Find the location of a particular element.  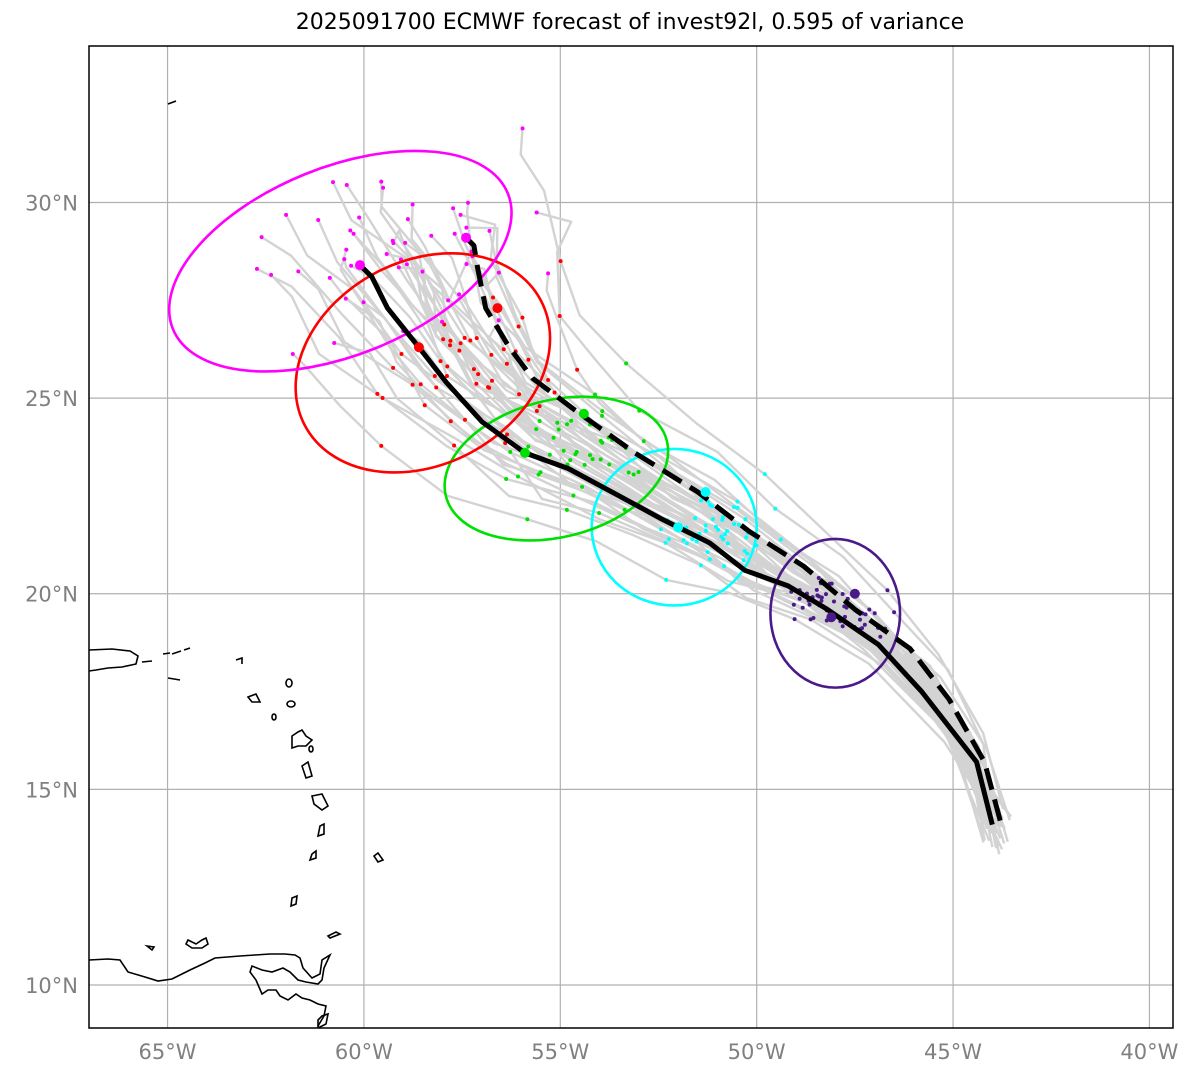

lat-tick-label: 20°N is located at coordinates (51, 595).